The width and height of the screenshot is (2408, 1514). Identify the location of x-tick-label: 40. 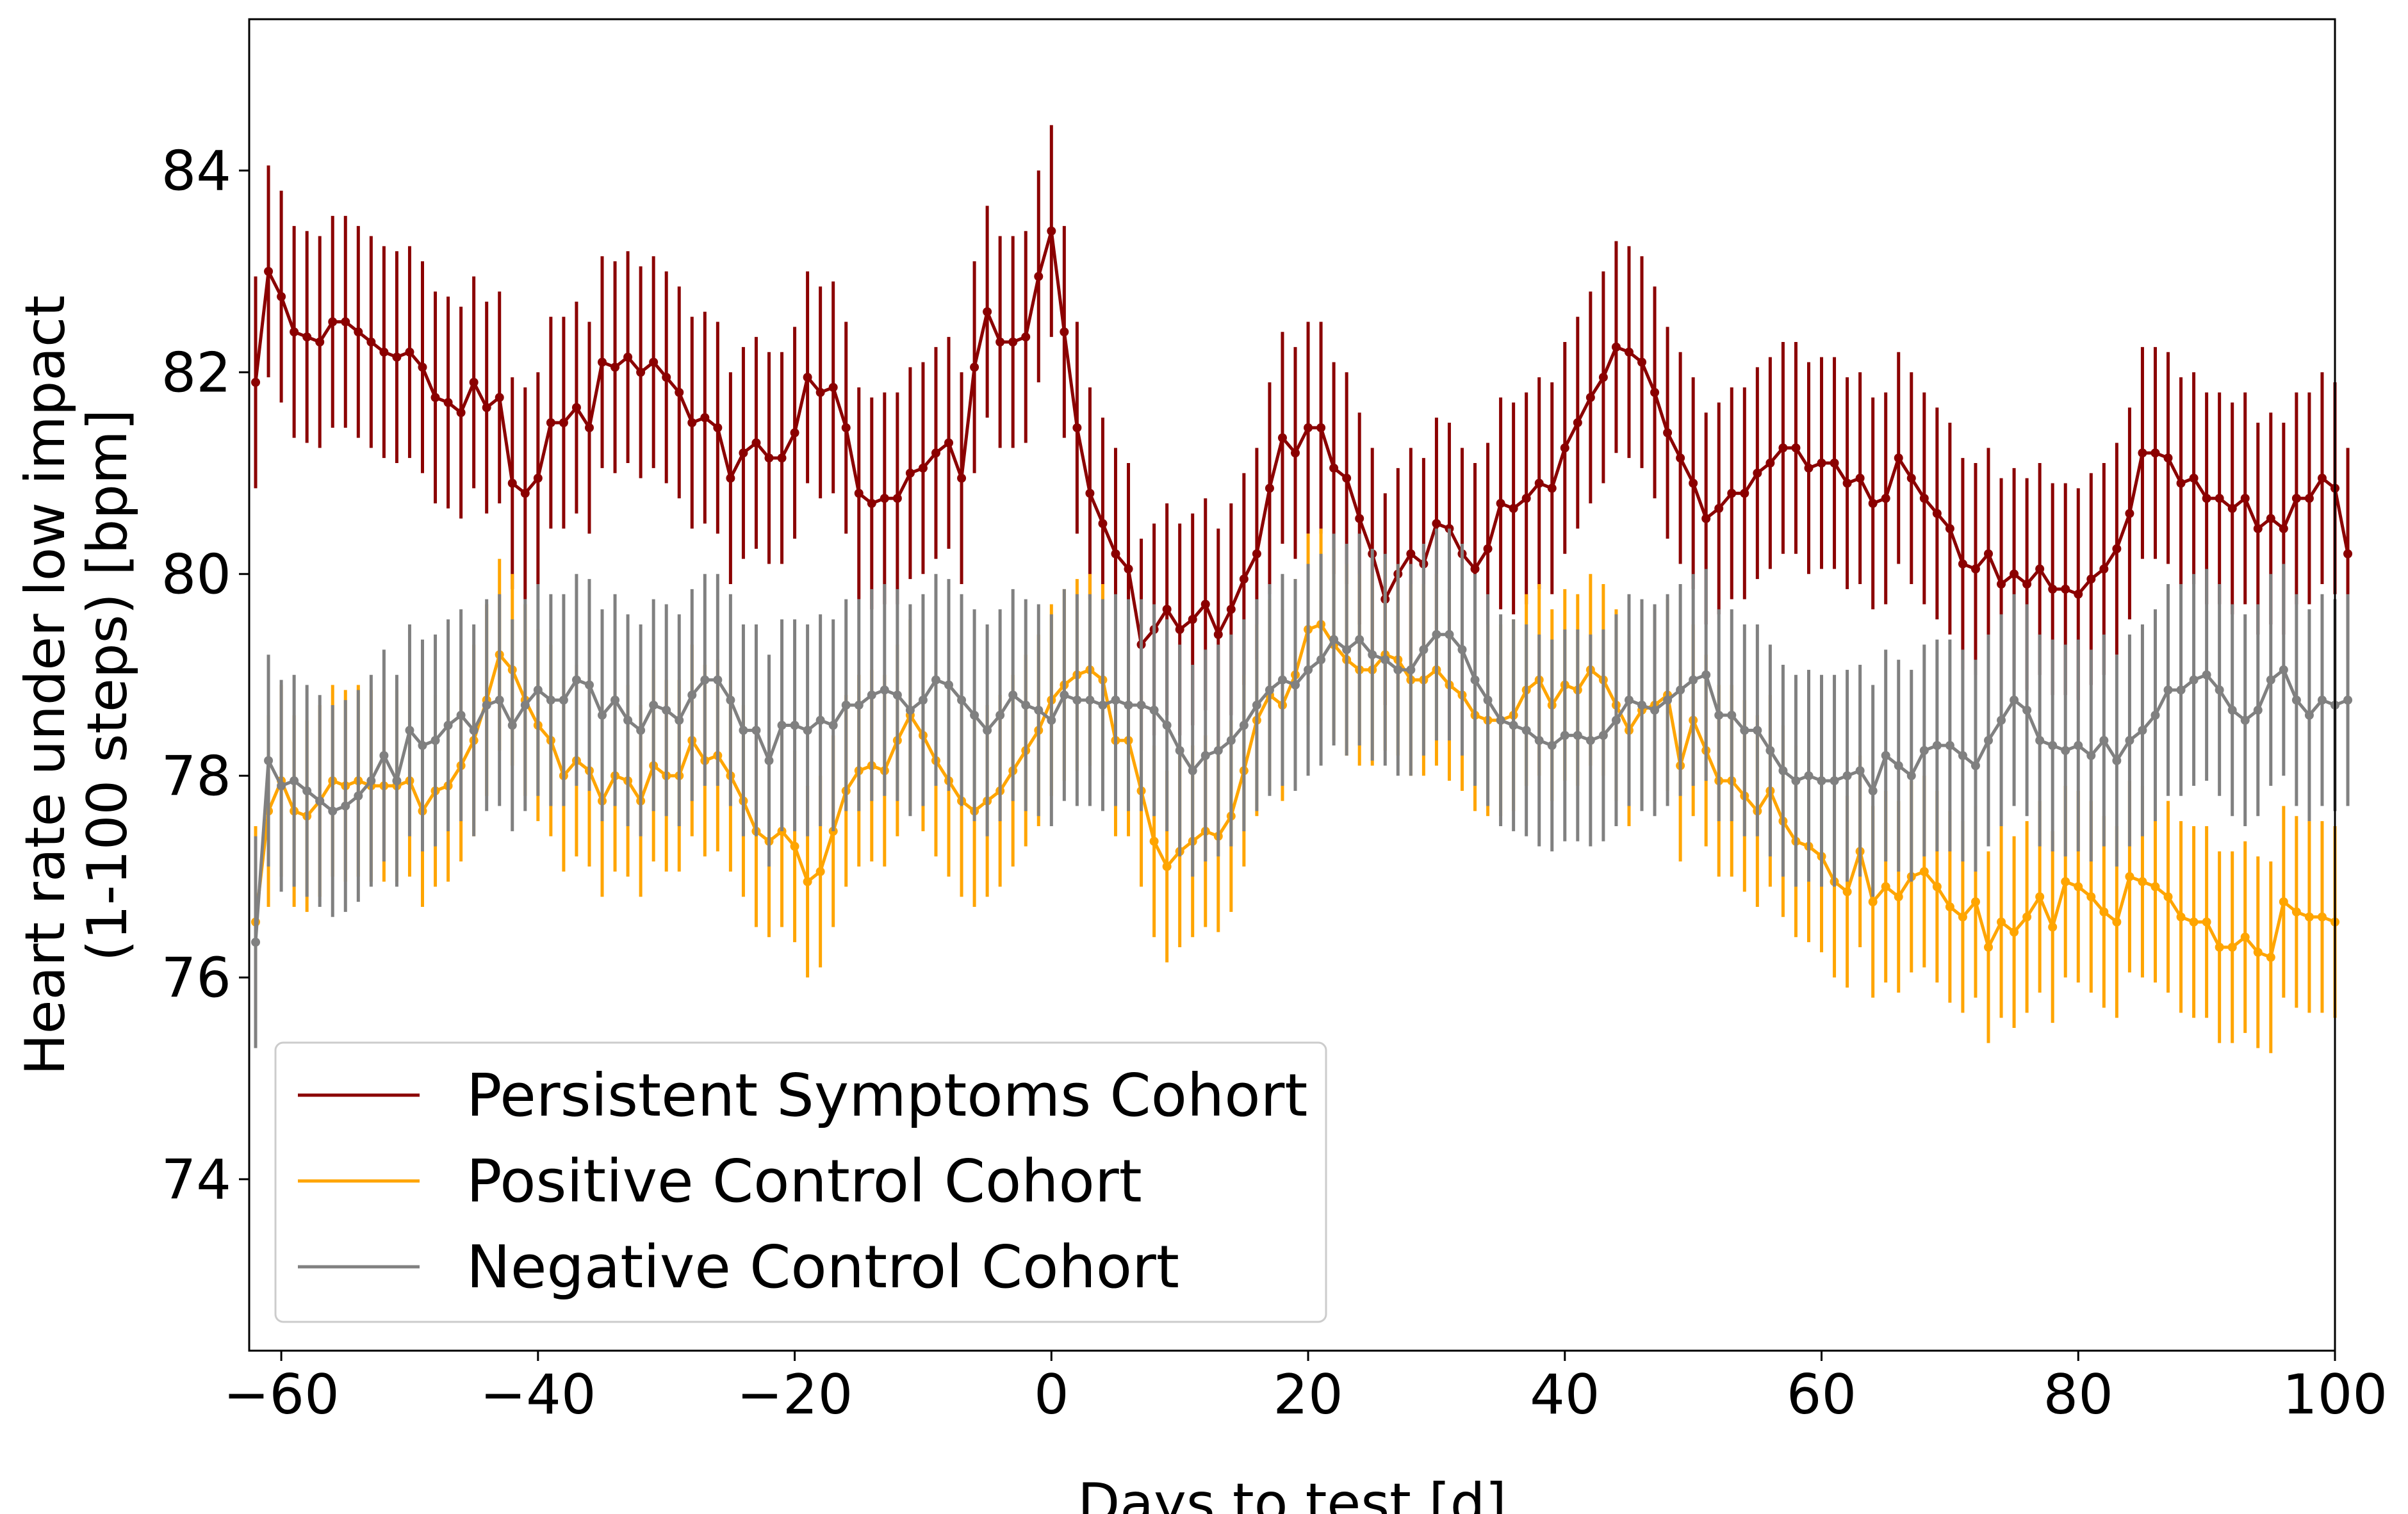
(1565, 1395).